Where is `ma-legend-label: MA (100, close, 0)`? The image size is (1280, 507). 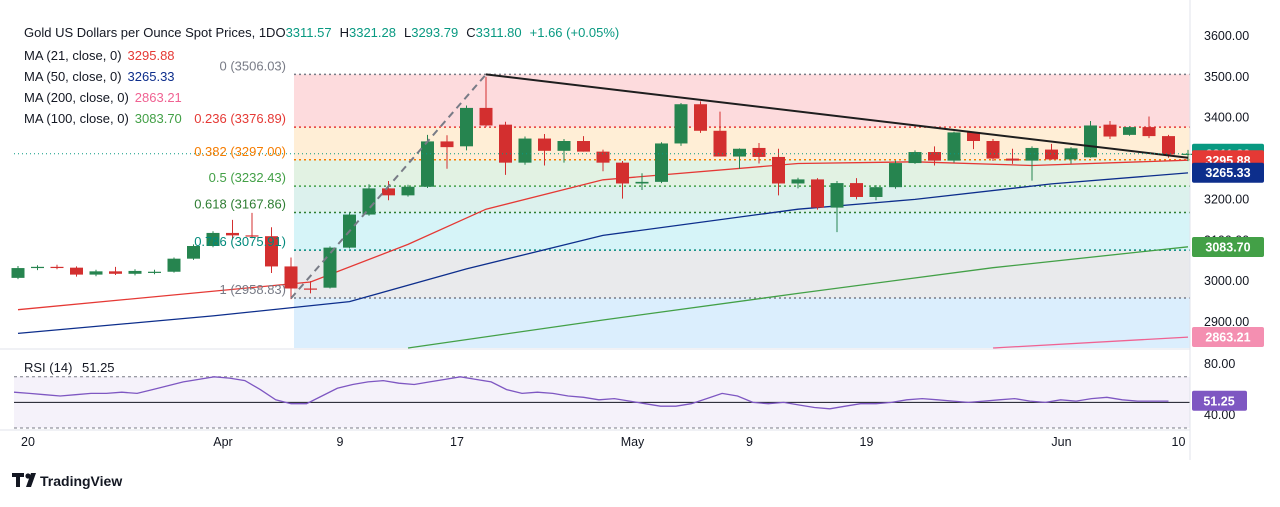
ma-legend-label: MA (100, close, 0) is located at coordinates (76, 118).